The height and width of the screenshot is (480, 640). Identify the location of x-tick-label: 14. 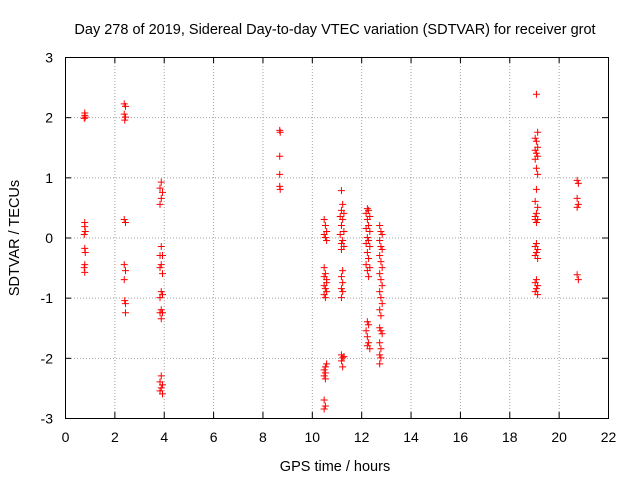
(411, 437).